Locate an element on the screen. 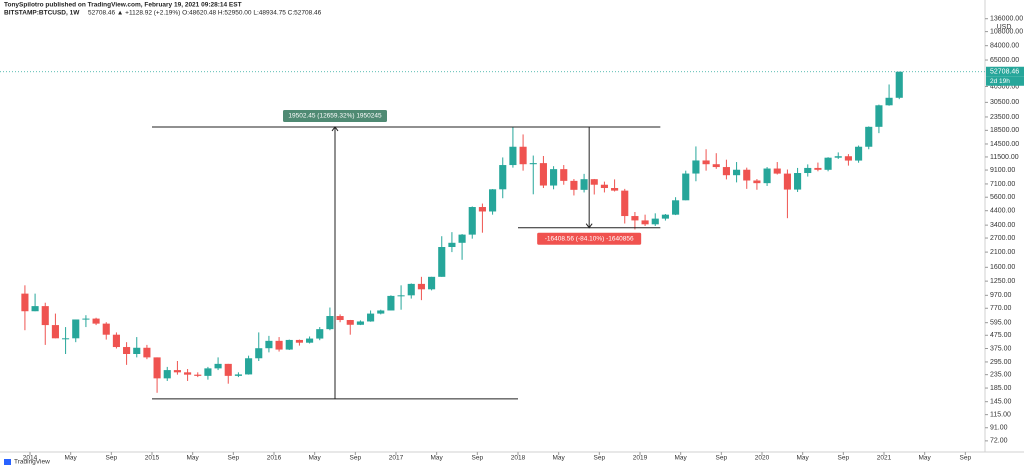 The width and height of the screenshot is (1024, 474). y-tick-label: 115.00 is located at coordinates (1000, 414).